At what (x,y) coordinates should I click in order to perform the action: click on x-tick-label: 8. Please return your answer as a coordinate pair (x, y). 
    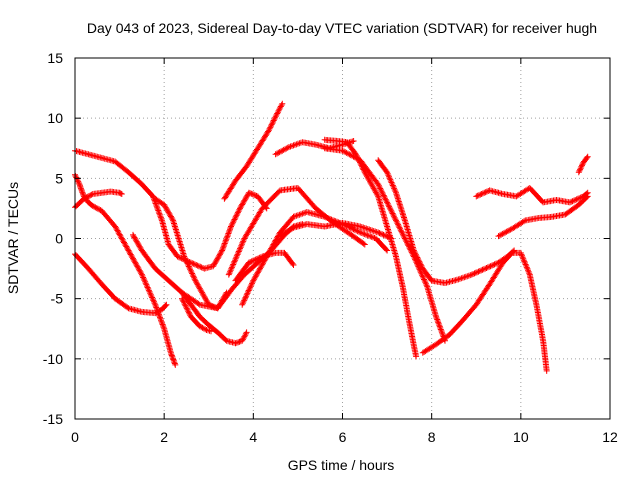
    Looking at the image, I should click on (432, 437).